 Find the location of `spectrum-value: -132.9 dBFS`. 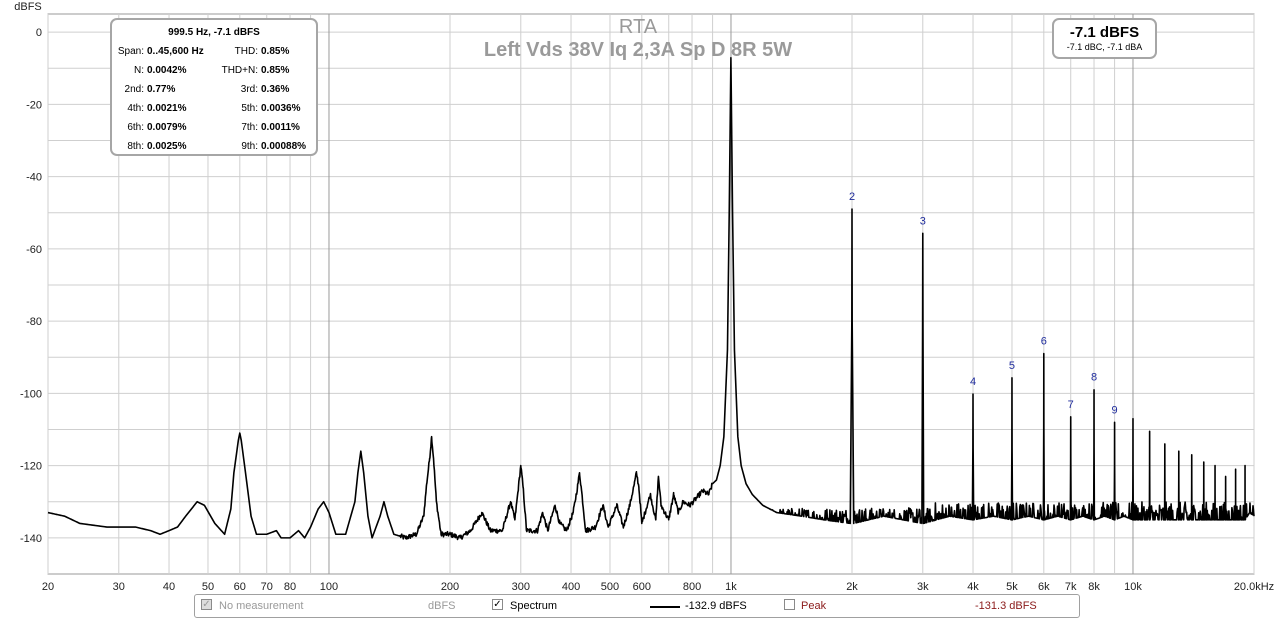

spectrum-value: -132.9 dBFS is located at coordinates (716, 606).